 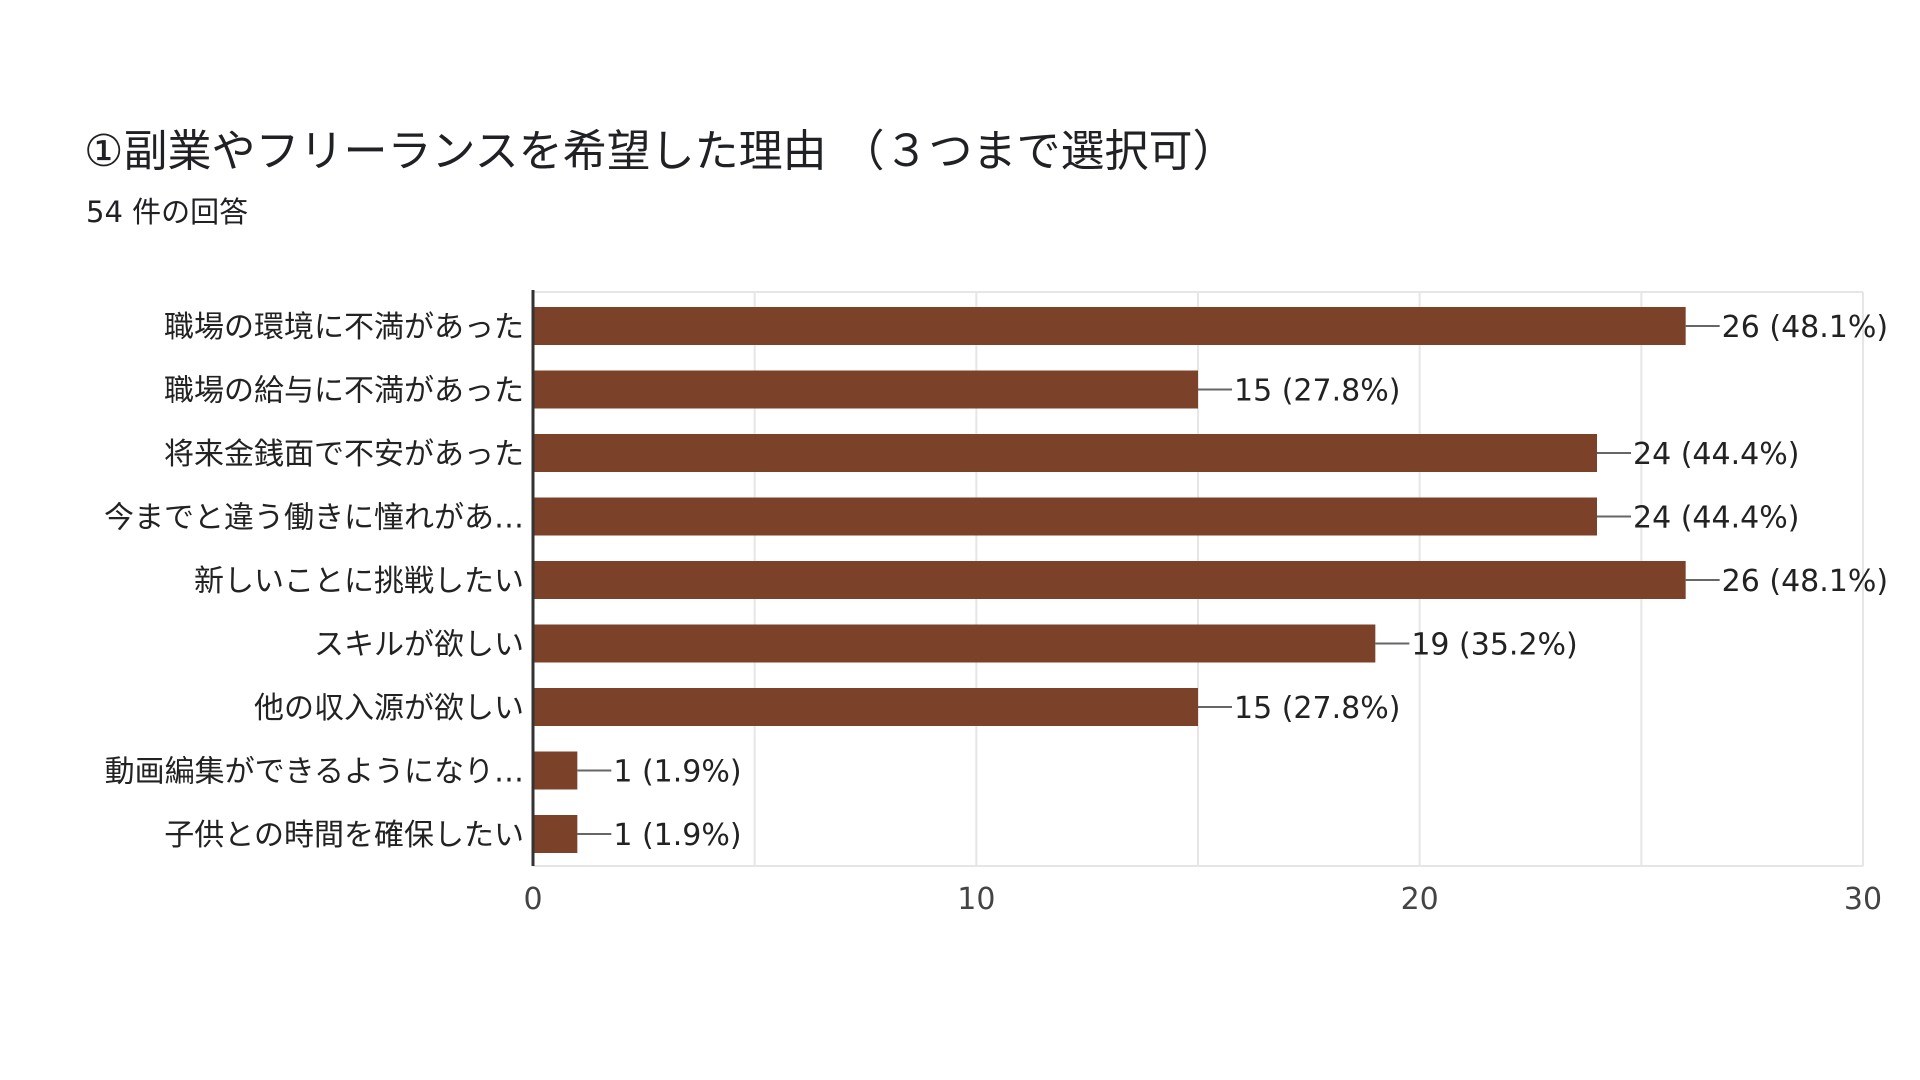 What do you see at coordinates (344, 327) in the screenshot?
I see `category-label: 職場の環境に不満があった` at bounding box center [344, 327].